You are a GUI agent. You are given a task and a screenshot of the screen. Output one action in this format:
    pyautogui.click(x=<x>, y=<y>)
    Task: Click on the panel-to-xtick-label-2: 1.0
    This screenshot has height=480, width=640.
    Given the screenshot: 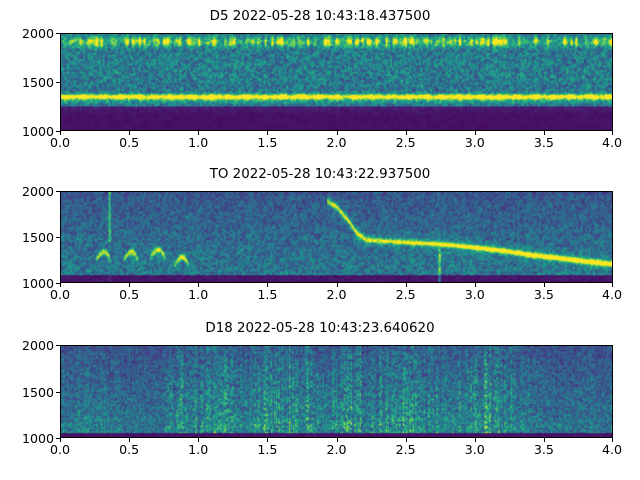 What is the action you would take?
    pyautogui.click(x=198, y=294)
    